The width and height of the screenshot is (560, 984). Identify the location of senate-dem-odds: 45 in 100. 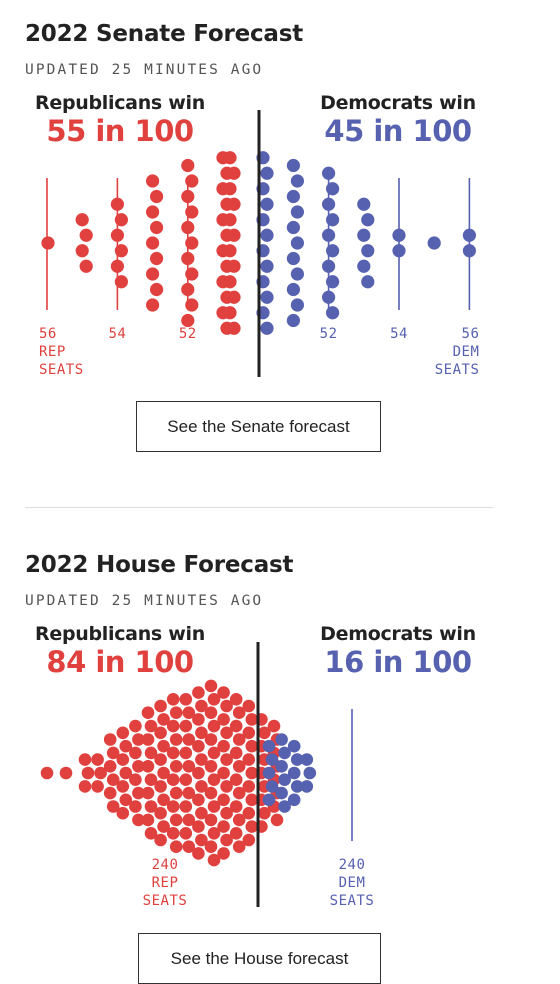
(398, 131).